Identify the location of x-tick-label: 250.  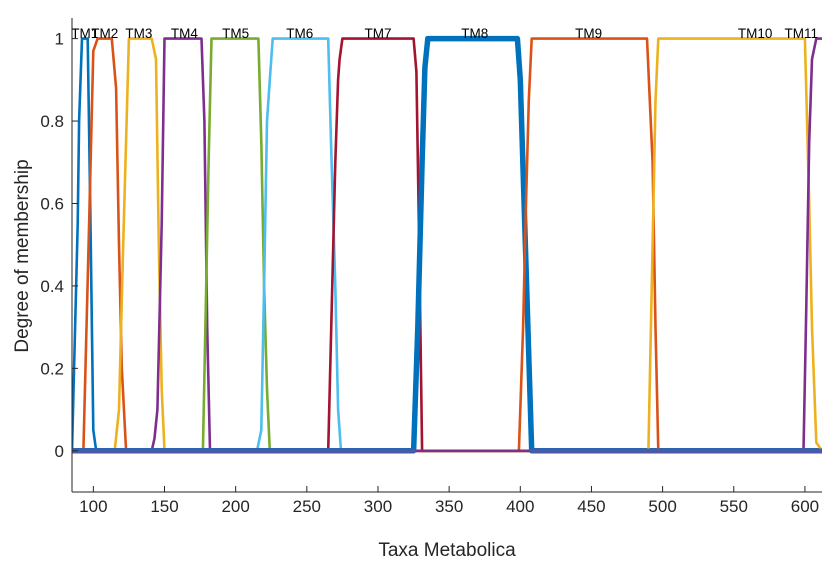
(307, 506).